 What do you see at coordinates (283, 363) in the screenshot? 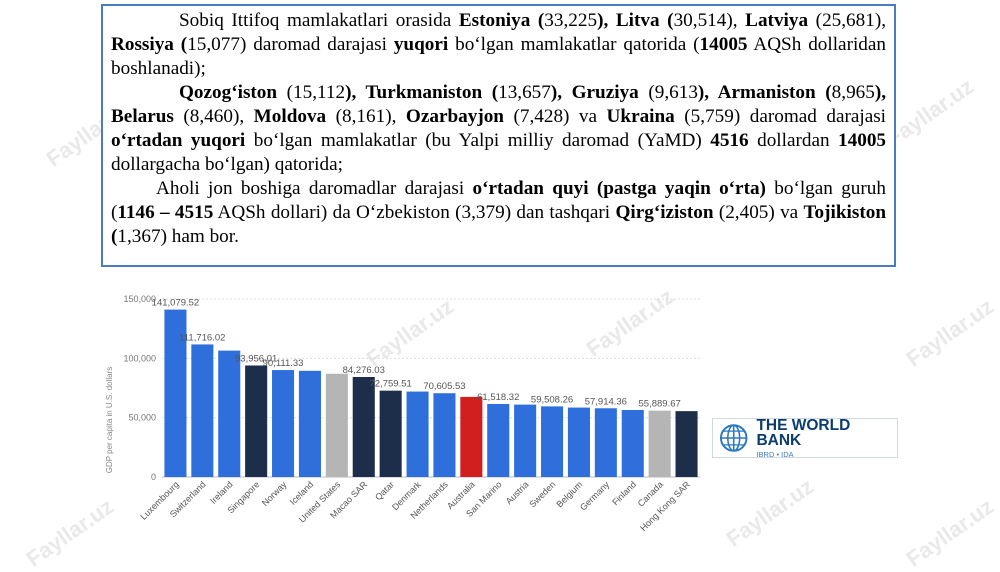
I see `data-label: 90,111.33` at bounding box center [283, 363].